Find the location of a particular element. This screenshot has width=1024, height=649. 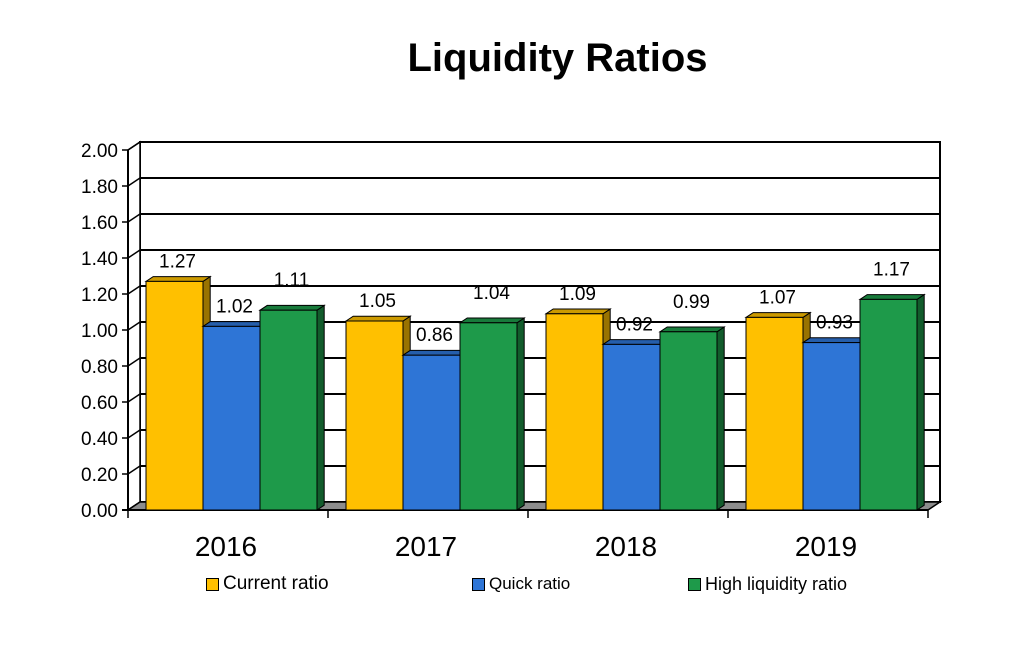

legend-item-current-ratio: Current ratio is located at coordinates (267, 584).